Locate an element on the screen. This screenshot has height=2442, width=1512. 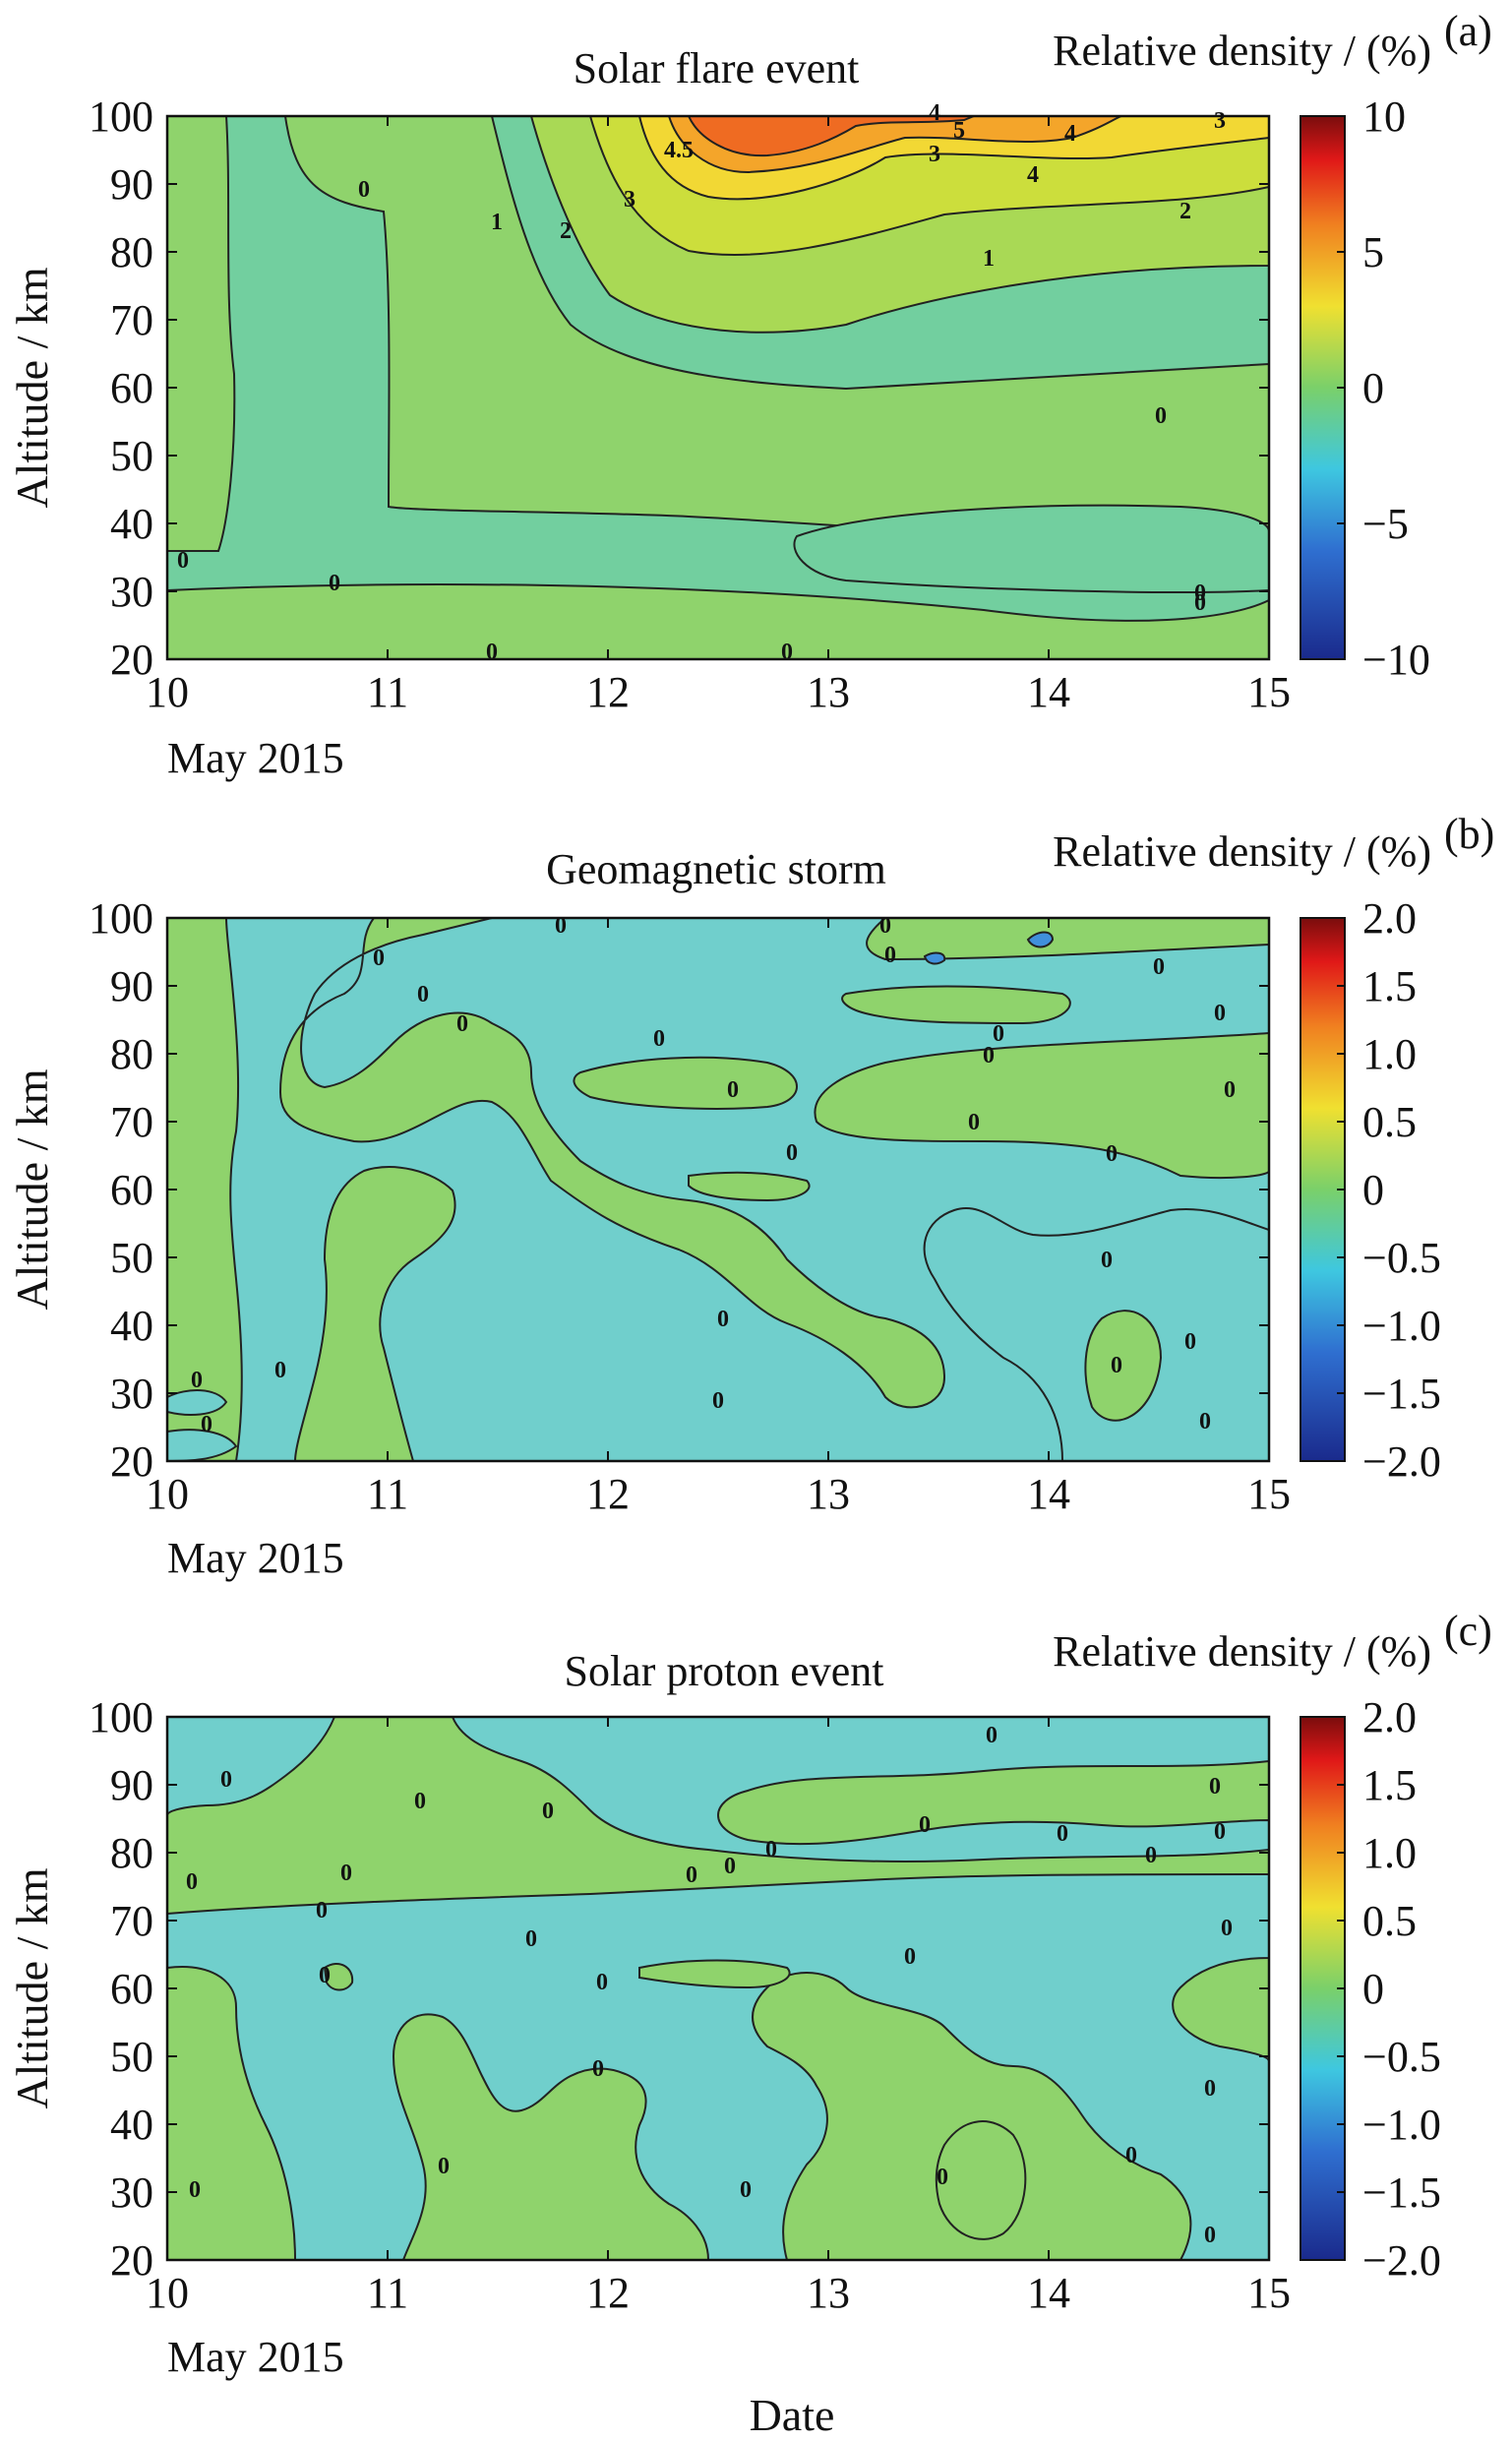
panel-c-ylabel: Altitude / km is located at coordinates (32, 1988).